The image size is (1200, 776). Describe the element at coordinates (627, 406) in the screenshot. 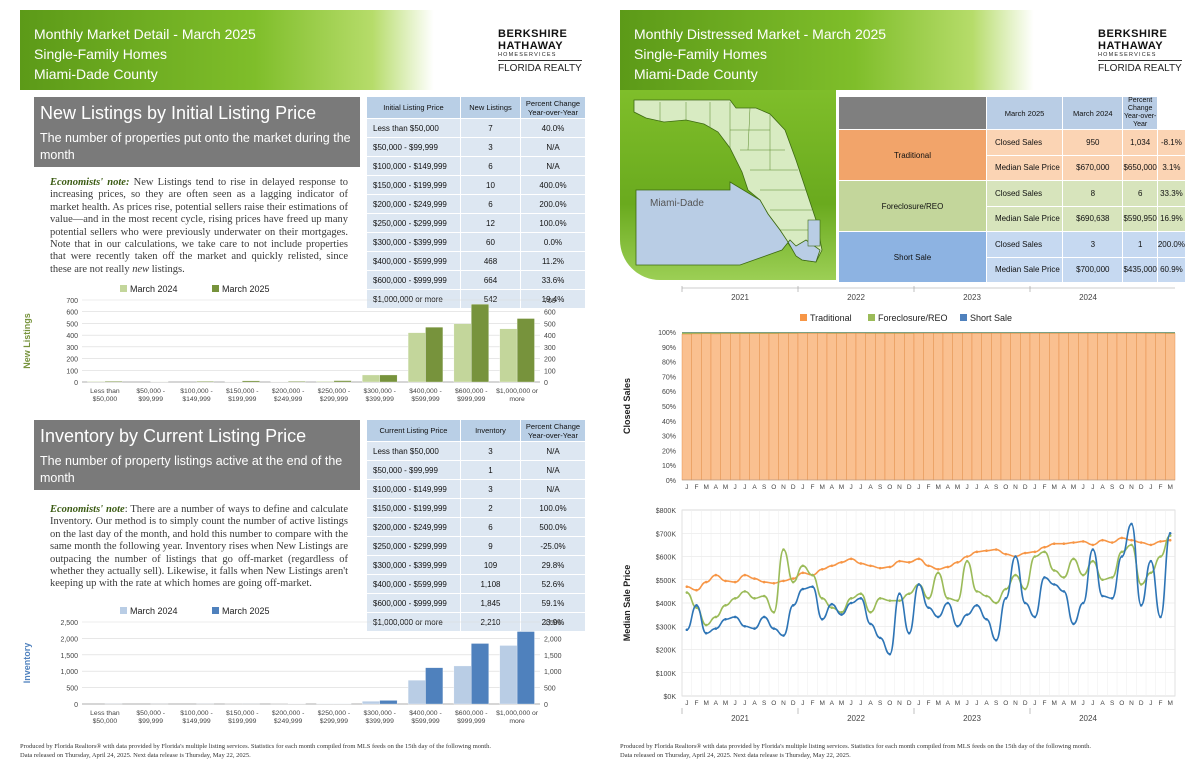

I see `y-axis-label: Closed Sales` at that location.